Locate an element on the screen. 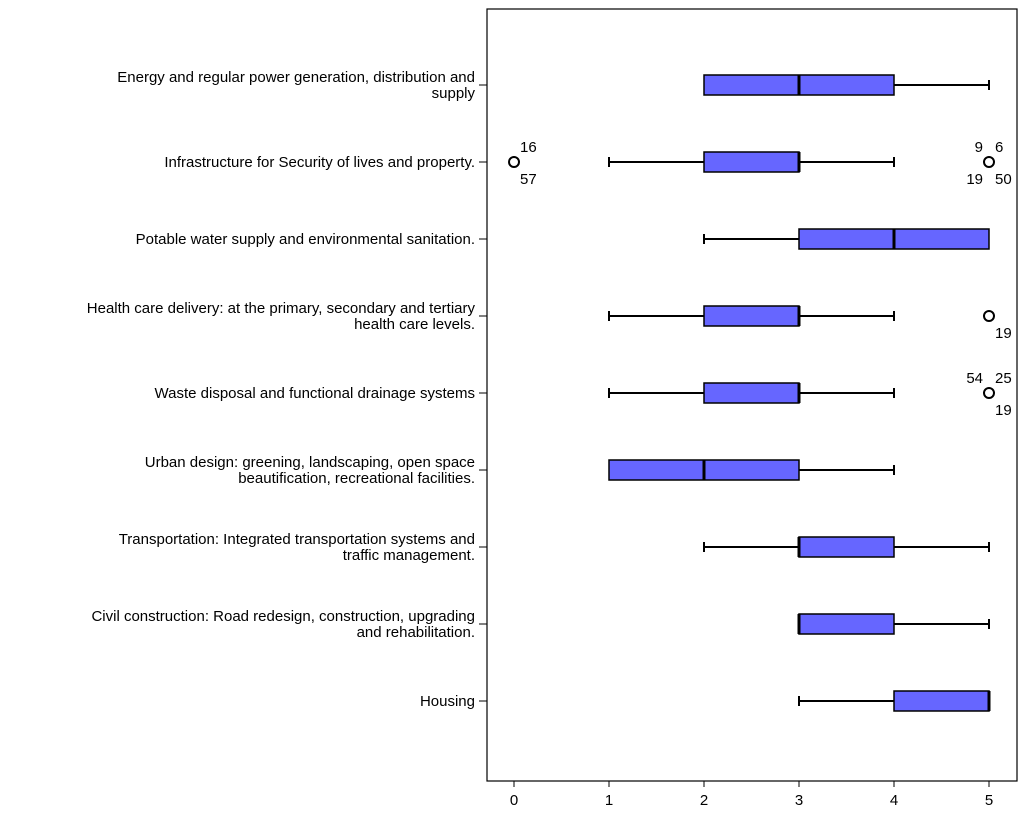 The width and height of the screenshot is (1021, 816). outlier-label: 6 is located at coordinates (999, 147).